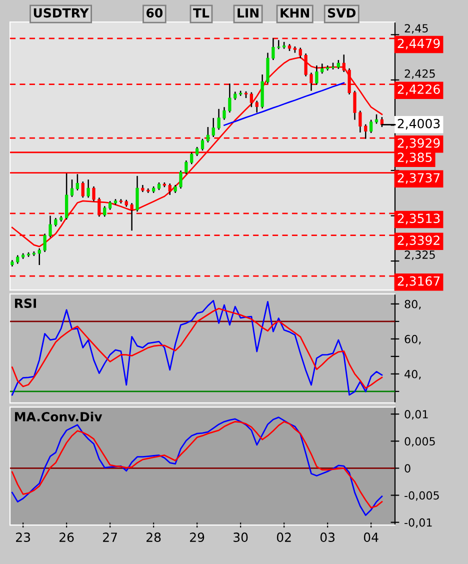  What do you see at coordinates (416, 415) in the screenshot?
I see `y-tick-label: 0,01` at bounding box center [416, 415].